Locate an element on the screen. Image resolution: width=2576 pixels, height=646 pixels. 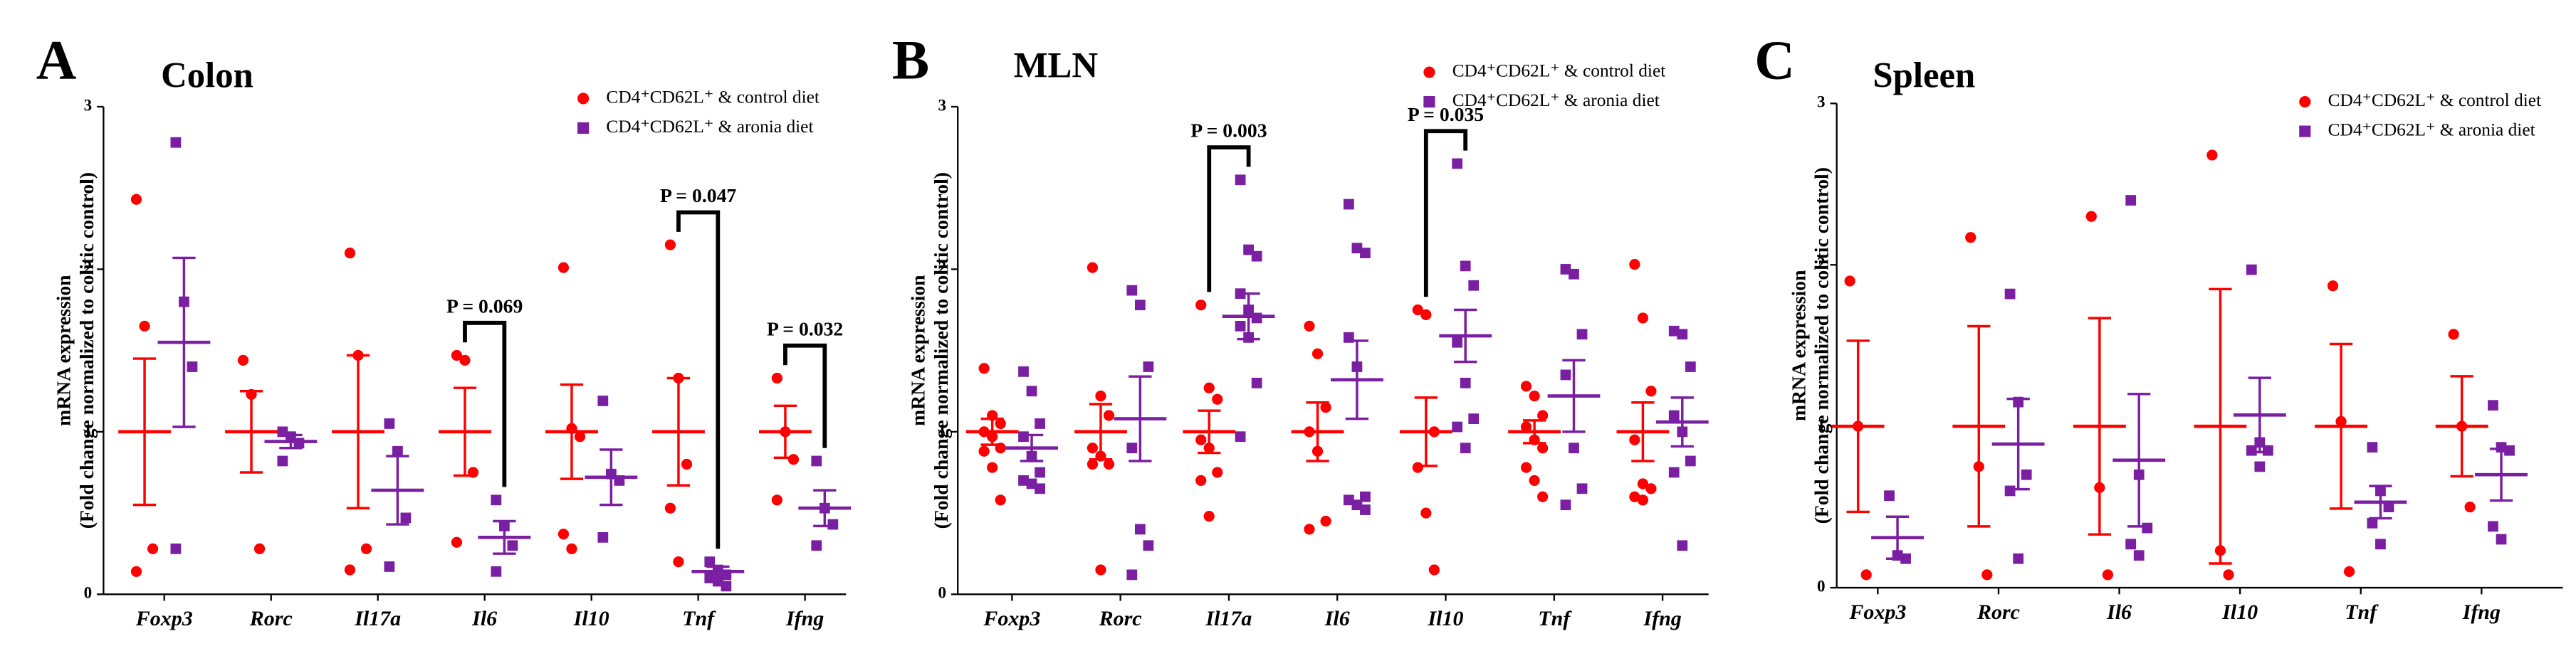
panel-title: MLN is located at coordinates (1056, 65).